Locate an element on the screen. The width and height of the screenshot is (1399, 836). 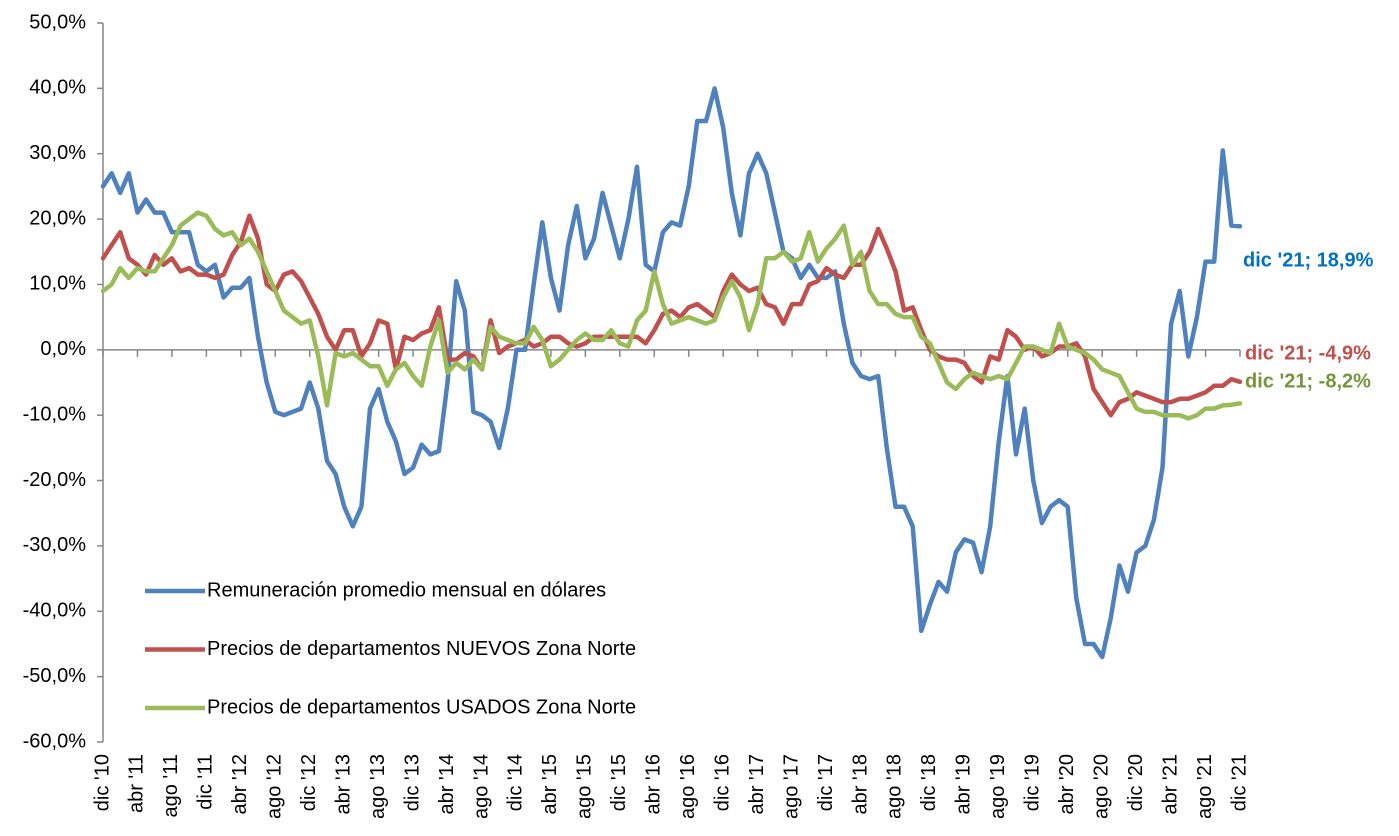
x-tick-label: dic '13 is located at coordinates (412, 782).